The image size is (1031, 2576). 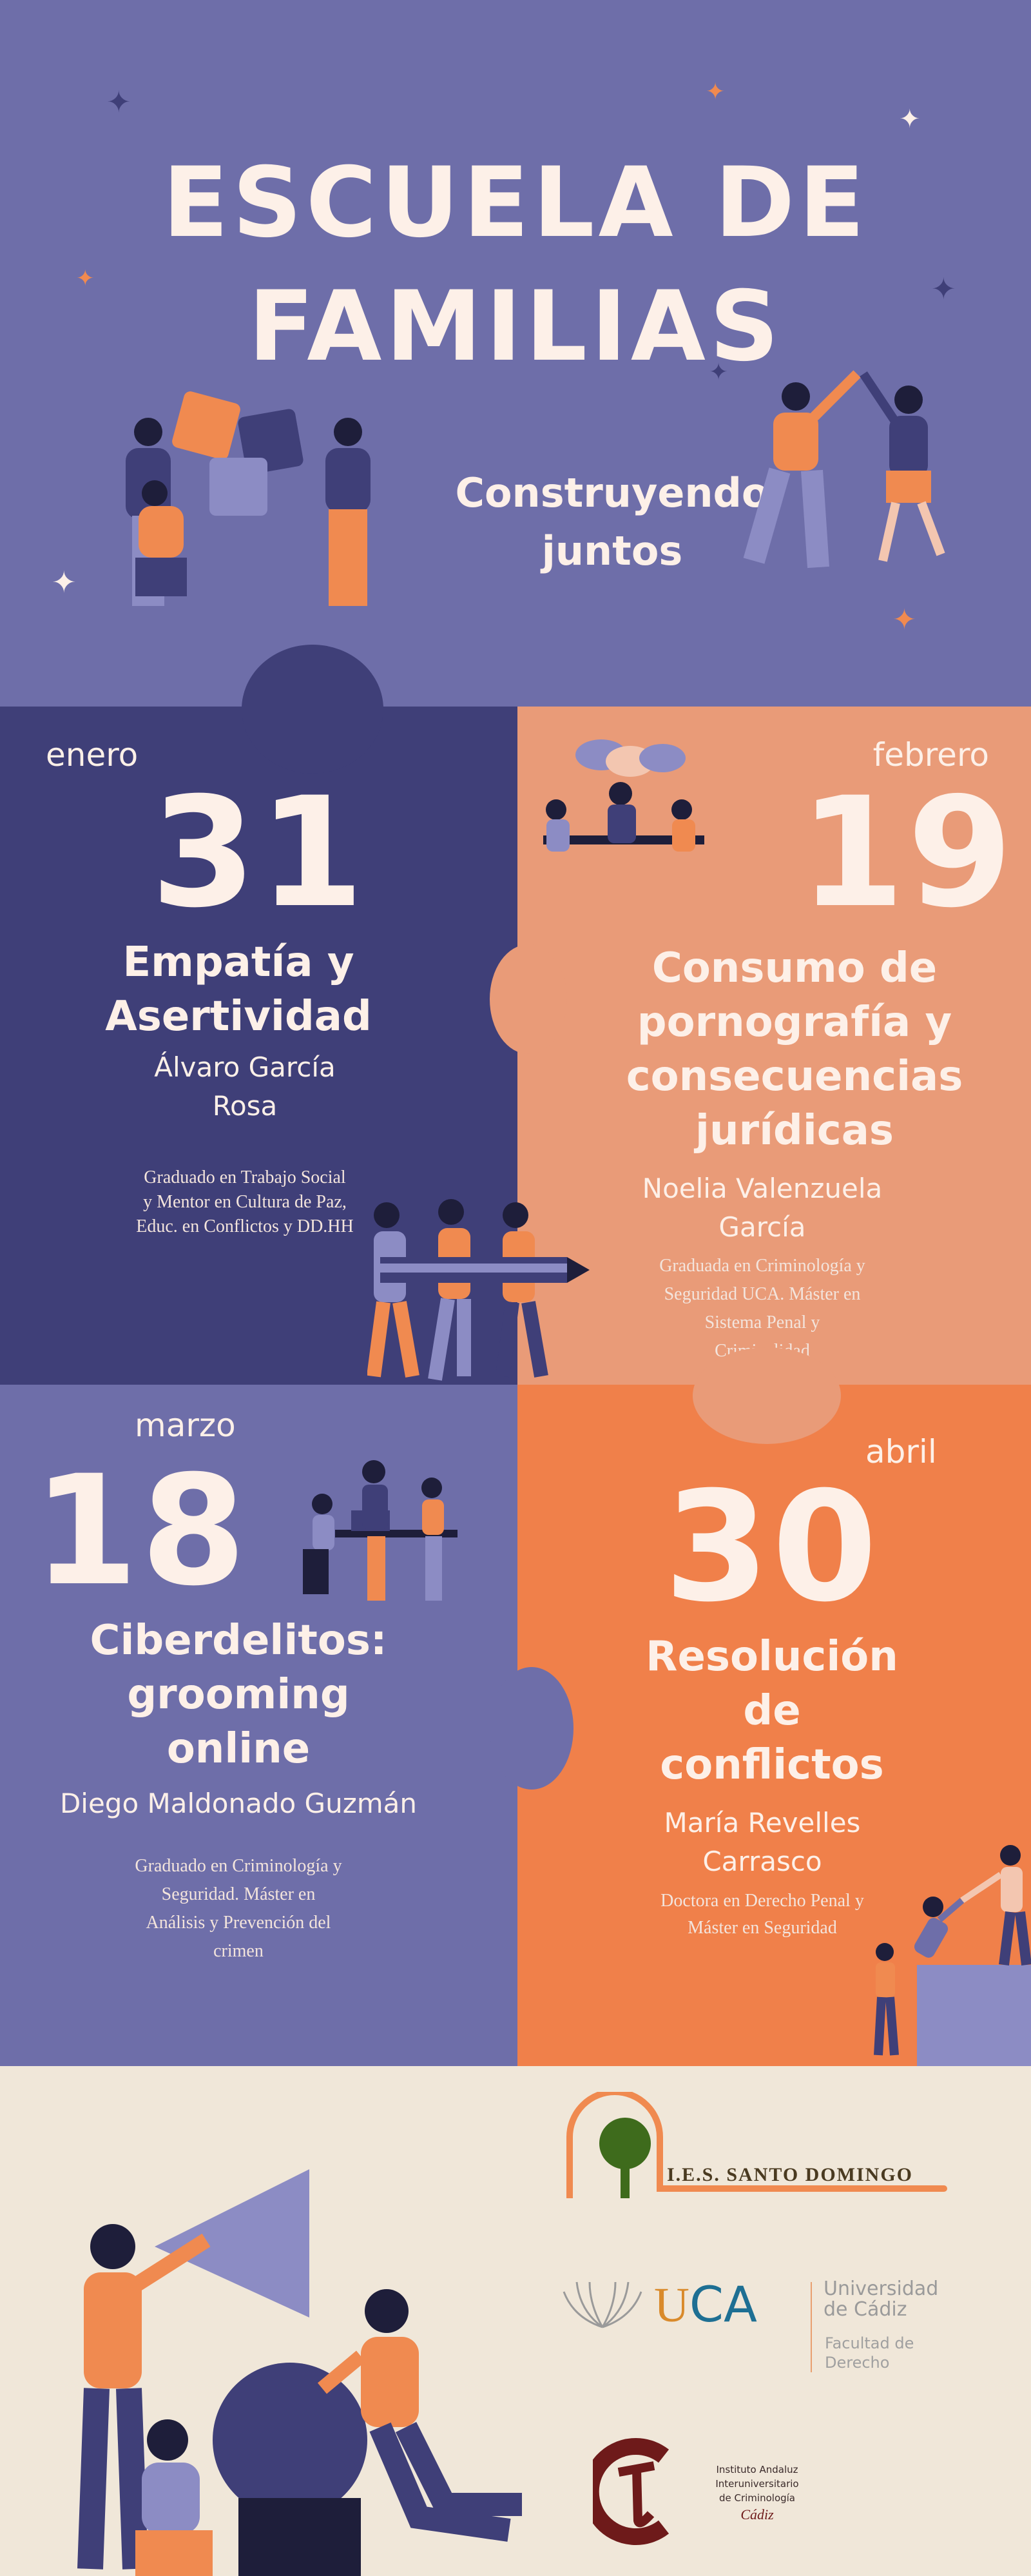 I want to click on title-line: jurídicas, so click(x=794, y=1131).